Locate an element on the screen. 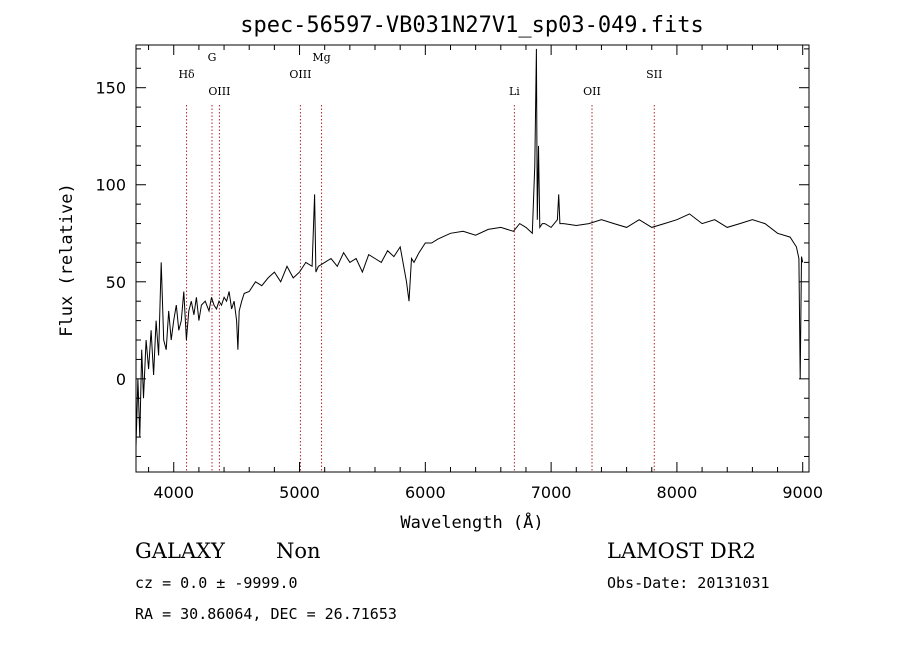 The height and width of the screenshot is (649, 900). y-tick-label: 100 is located at coordinates (110, 185).